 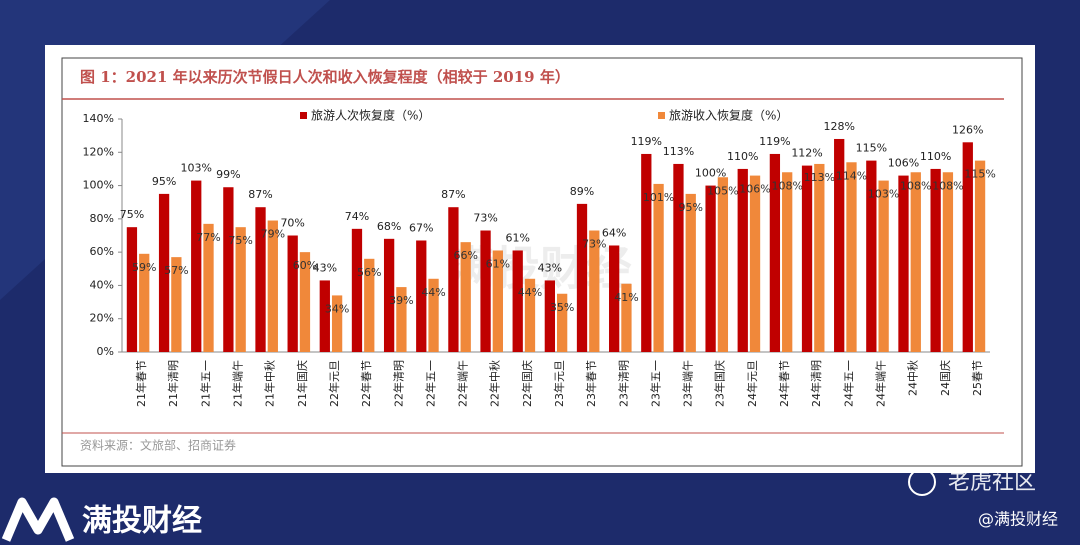 What do you see at coordinates (401, 300) in the screenshot?
I see `data-label: 39%` at bounding box center [401, 300].